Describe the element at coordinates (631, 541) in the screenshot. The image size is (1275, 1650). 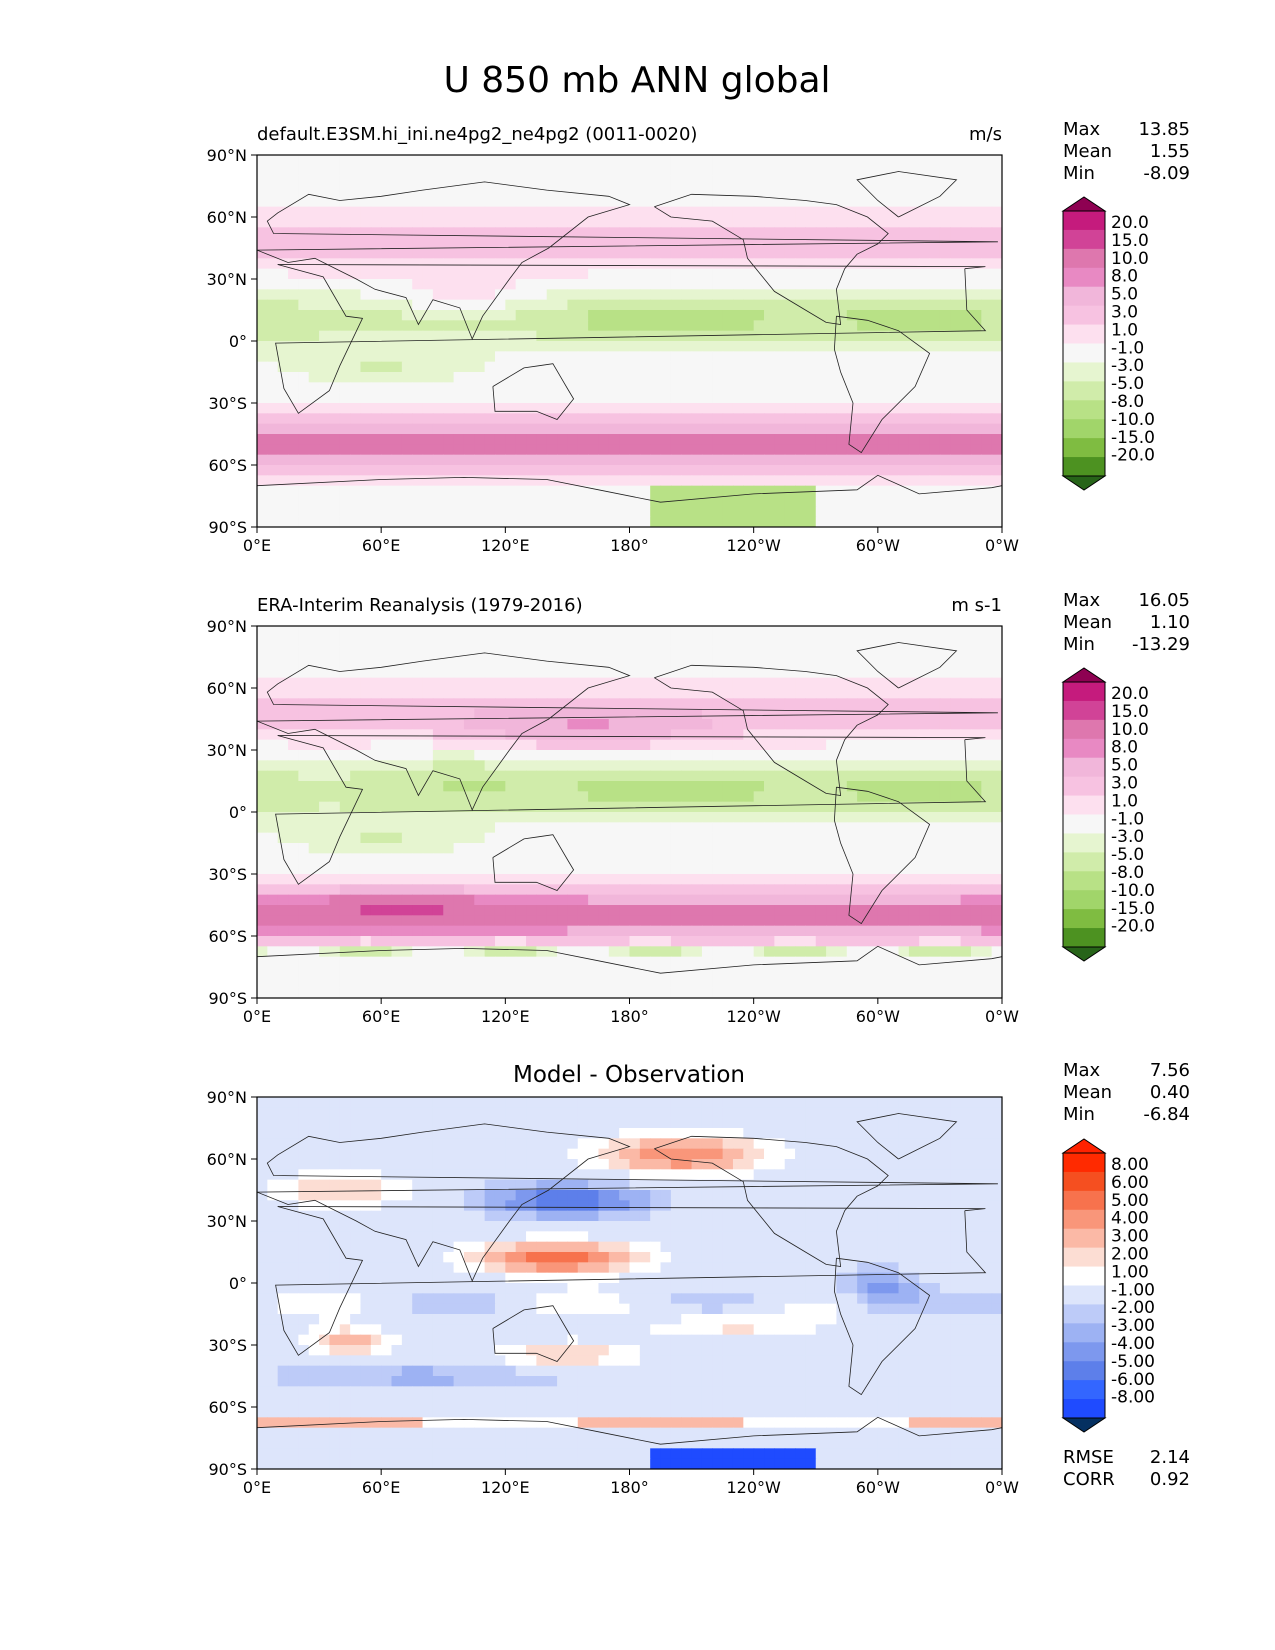
I see `x-axis: 0°E 60°E 120°E 180° 120°W 60°W 0°W` at that location.